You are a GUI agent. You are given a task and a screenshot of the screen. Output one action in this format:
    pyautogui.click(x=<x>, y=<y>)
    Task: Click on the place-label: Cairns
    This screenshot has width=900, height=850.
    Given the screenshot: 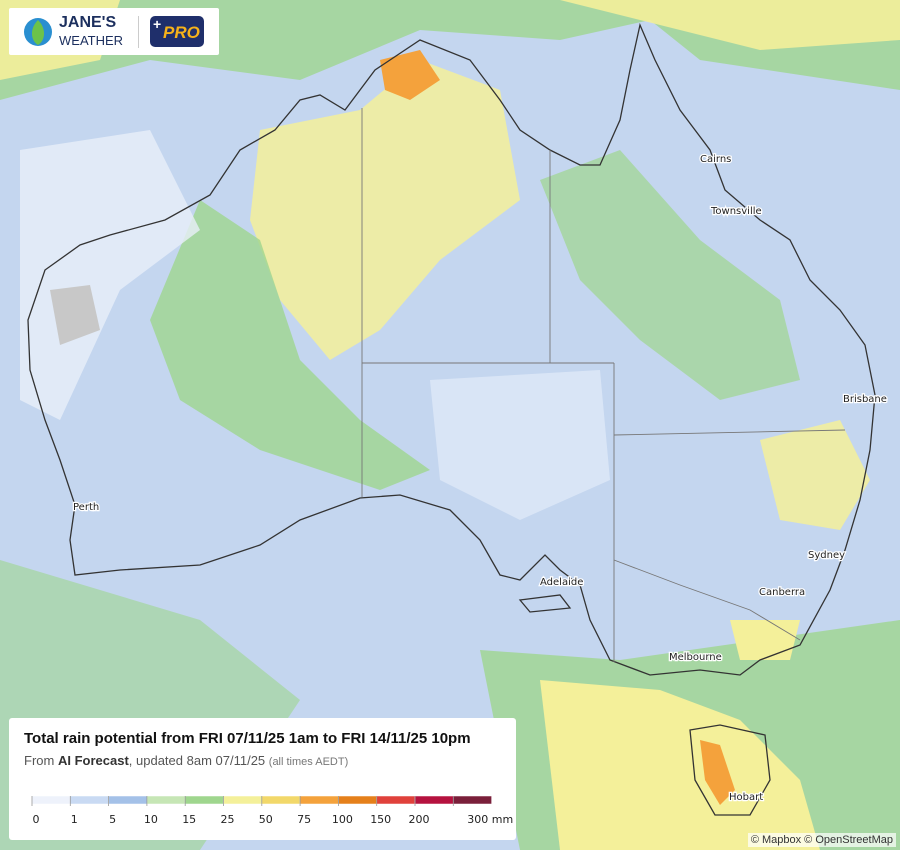 What is the action you would take?
    pyautogui.click(x=715, y=159)
    